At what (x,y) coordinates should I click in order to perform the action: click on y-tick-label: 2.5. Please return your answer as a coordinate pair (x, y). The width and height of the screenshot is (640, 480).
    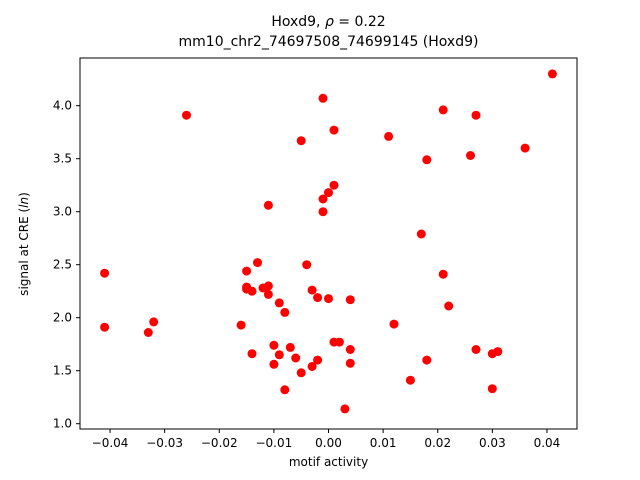
    Looking at the image, I should click on (62, 265).